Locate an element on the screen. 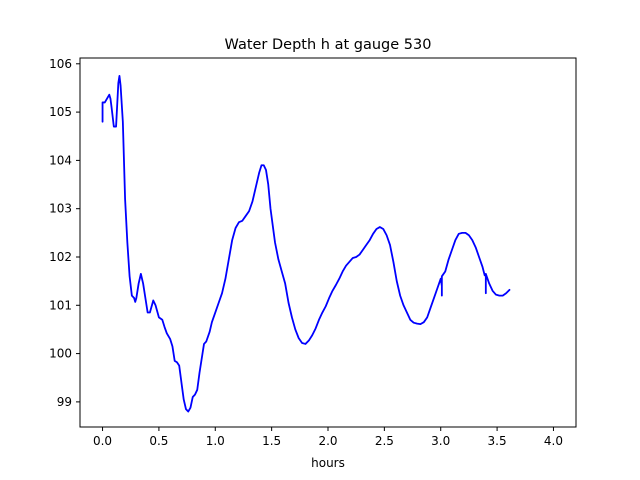  x-tick-label: 3.0 is located at coordinates (440, 441).